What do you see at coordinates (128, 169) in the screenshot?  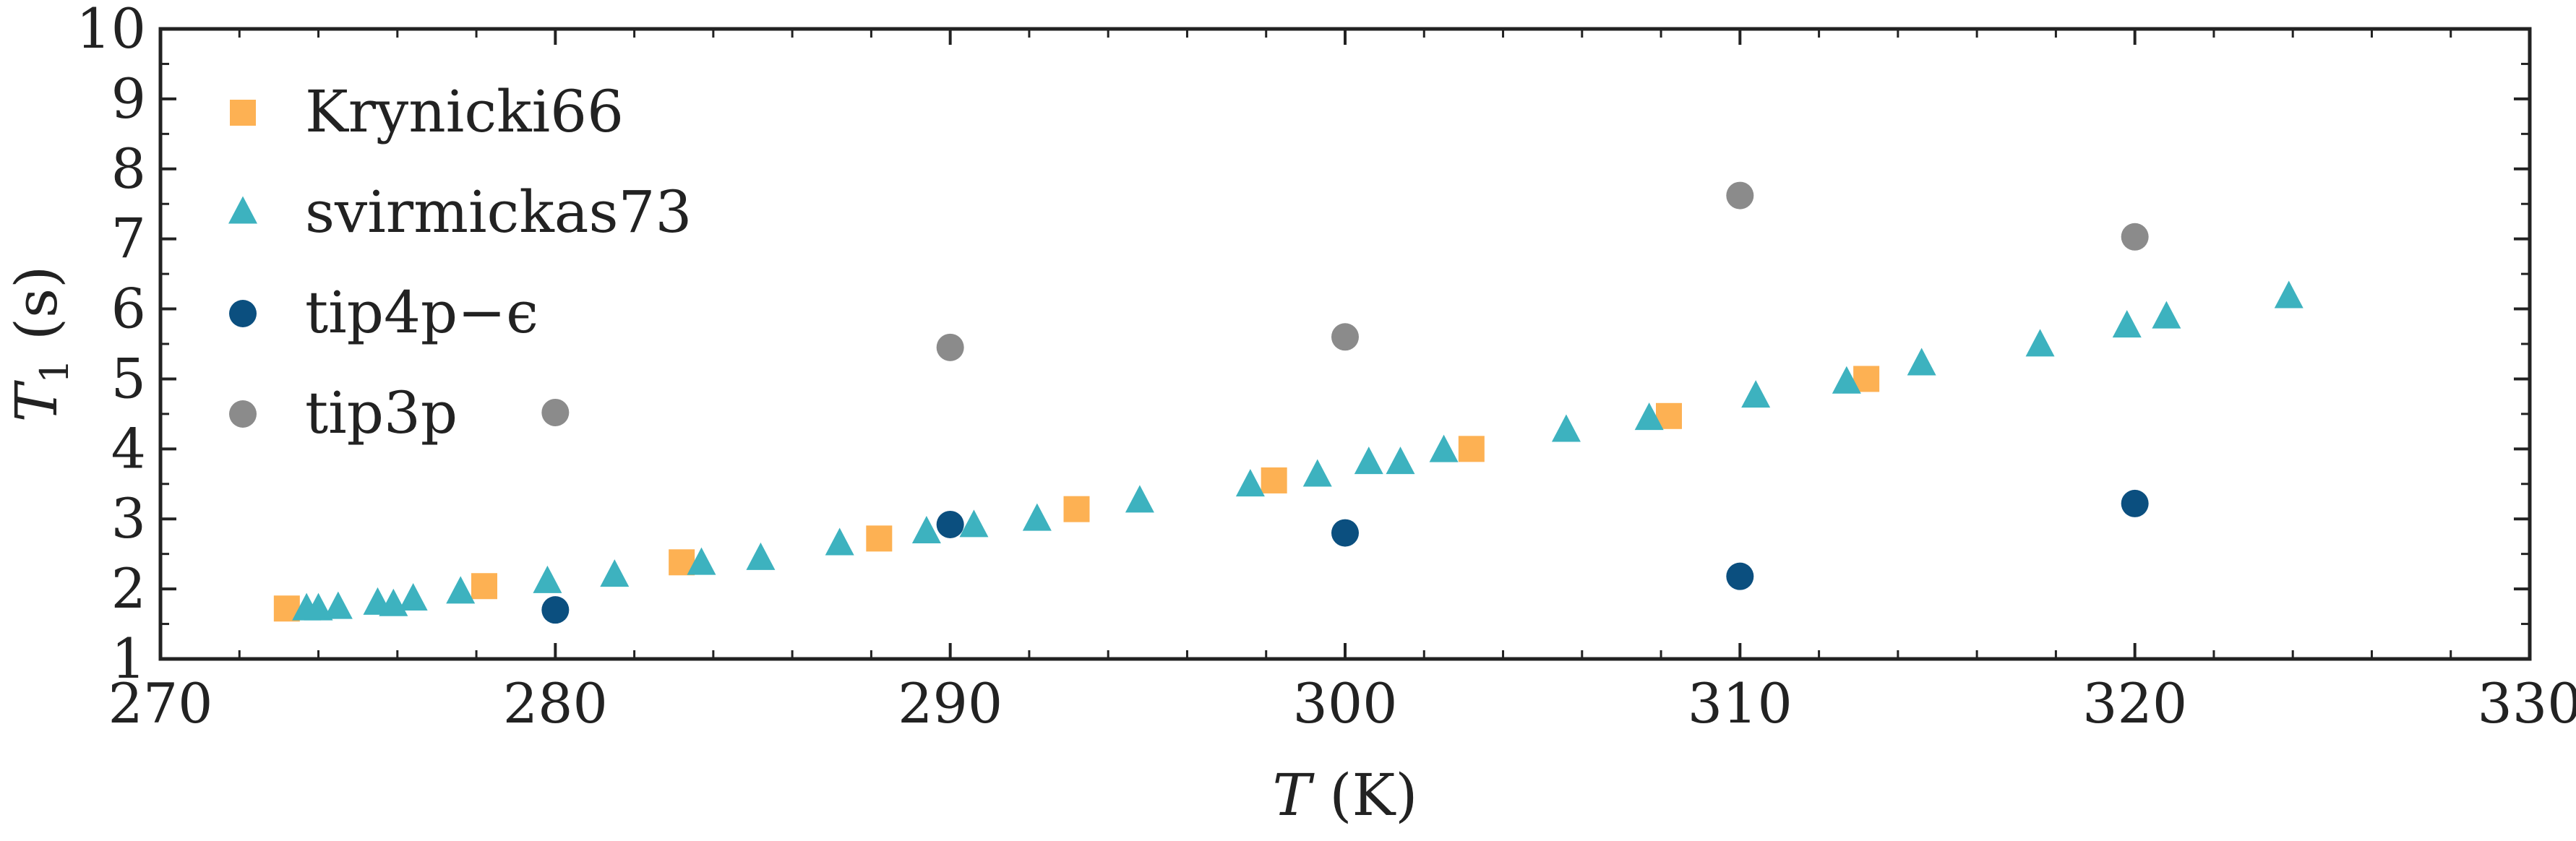 I see `y-tick-label: 8` at bounding box center [128, 169].